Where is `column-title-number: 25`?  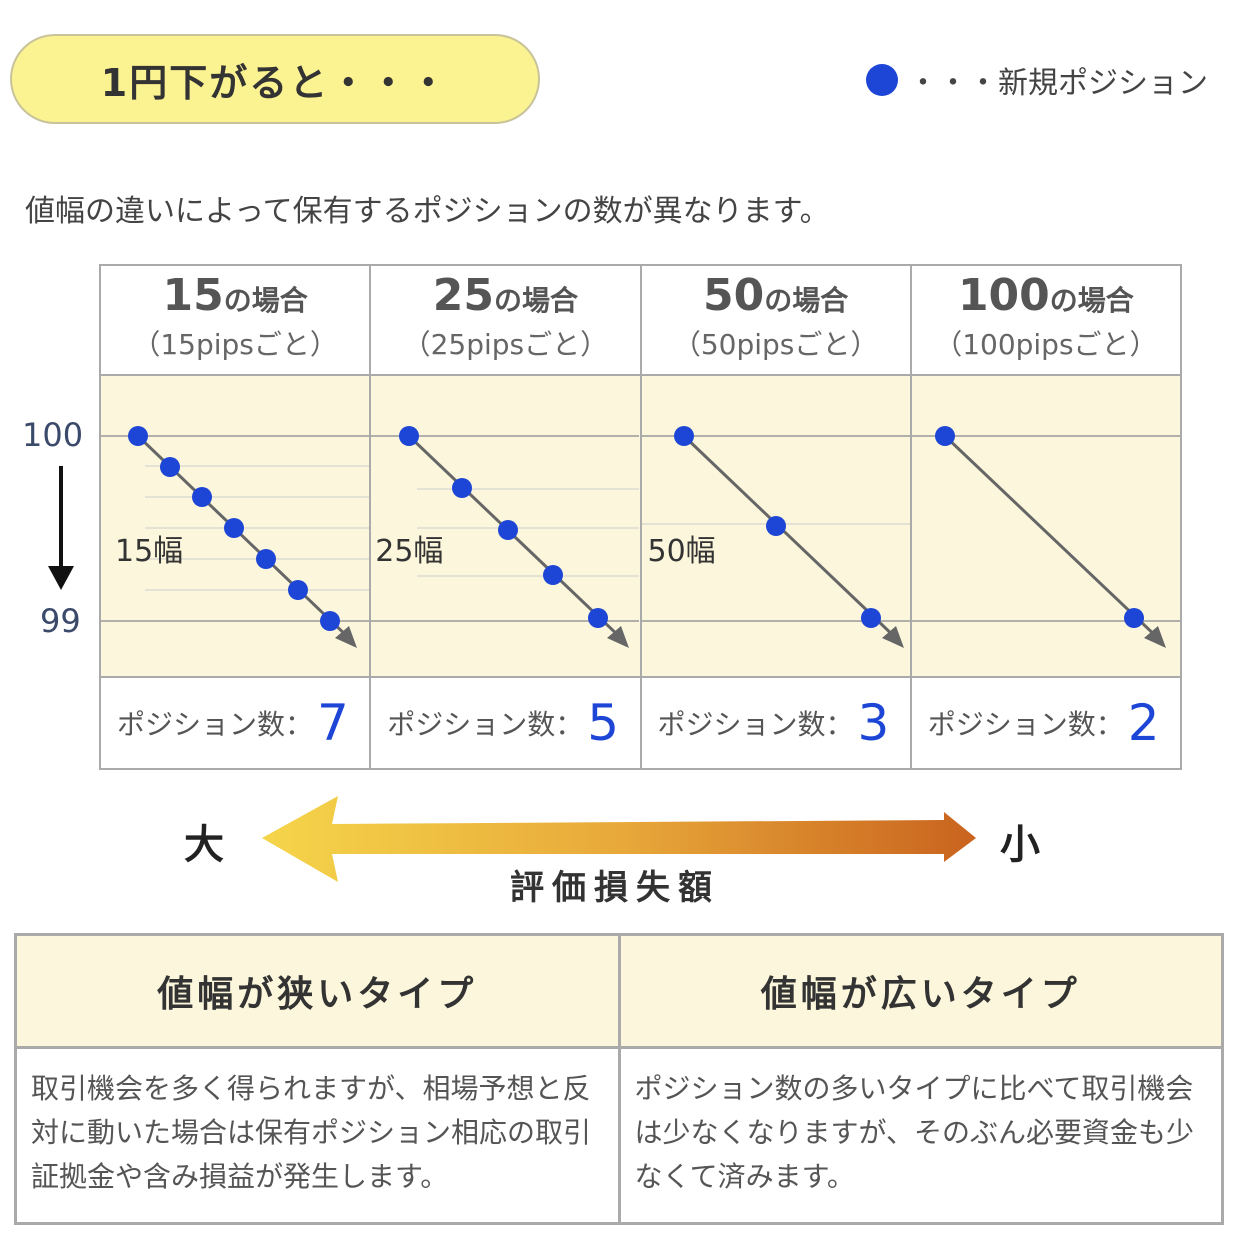 column-title-number: 25 is located at coordinates (463, 295).